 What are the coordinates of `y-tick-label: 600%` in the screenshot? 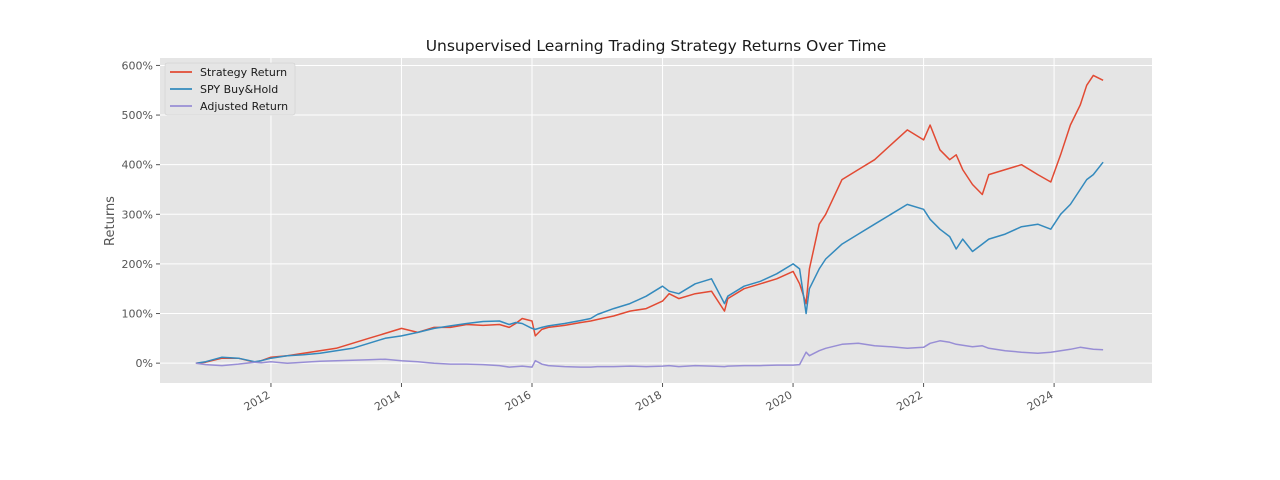 It's located at (137, 65).